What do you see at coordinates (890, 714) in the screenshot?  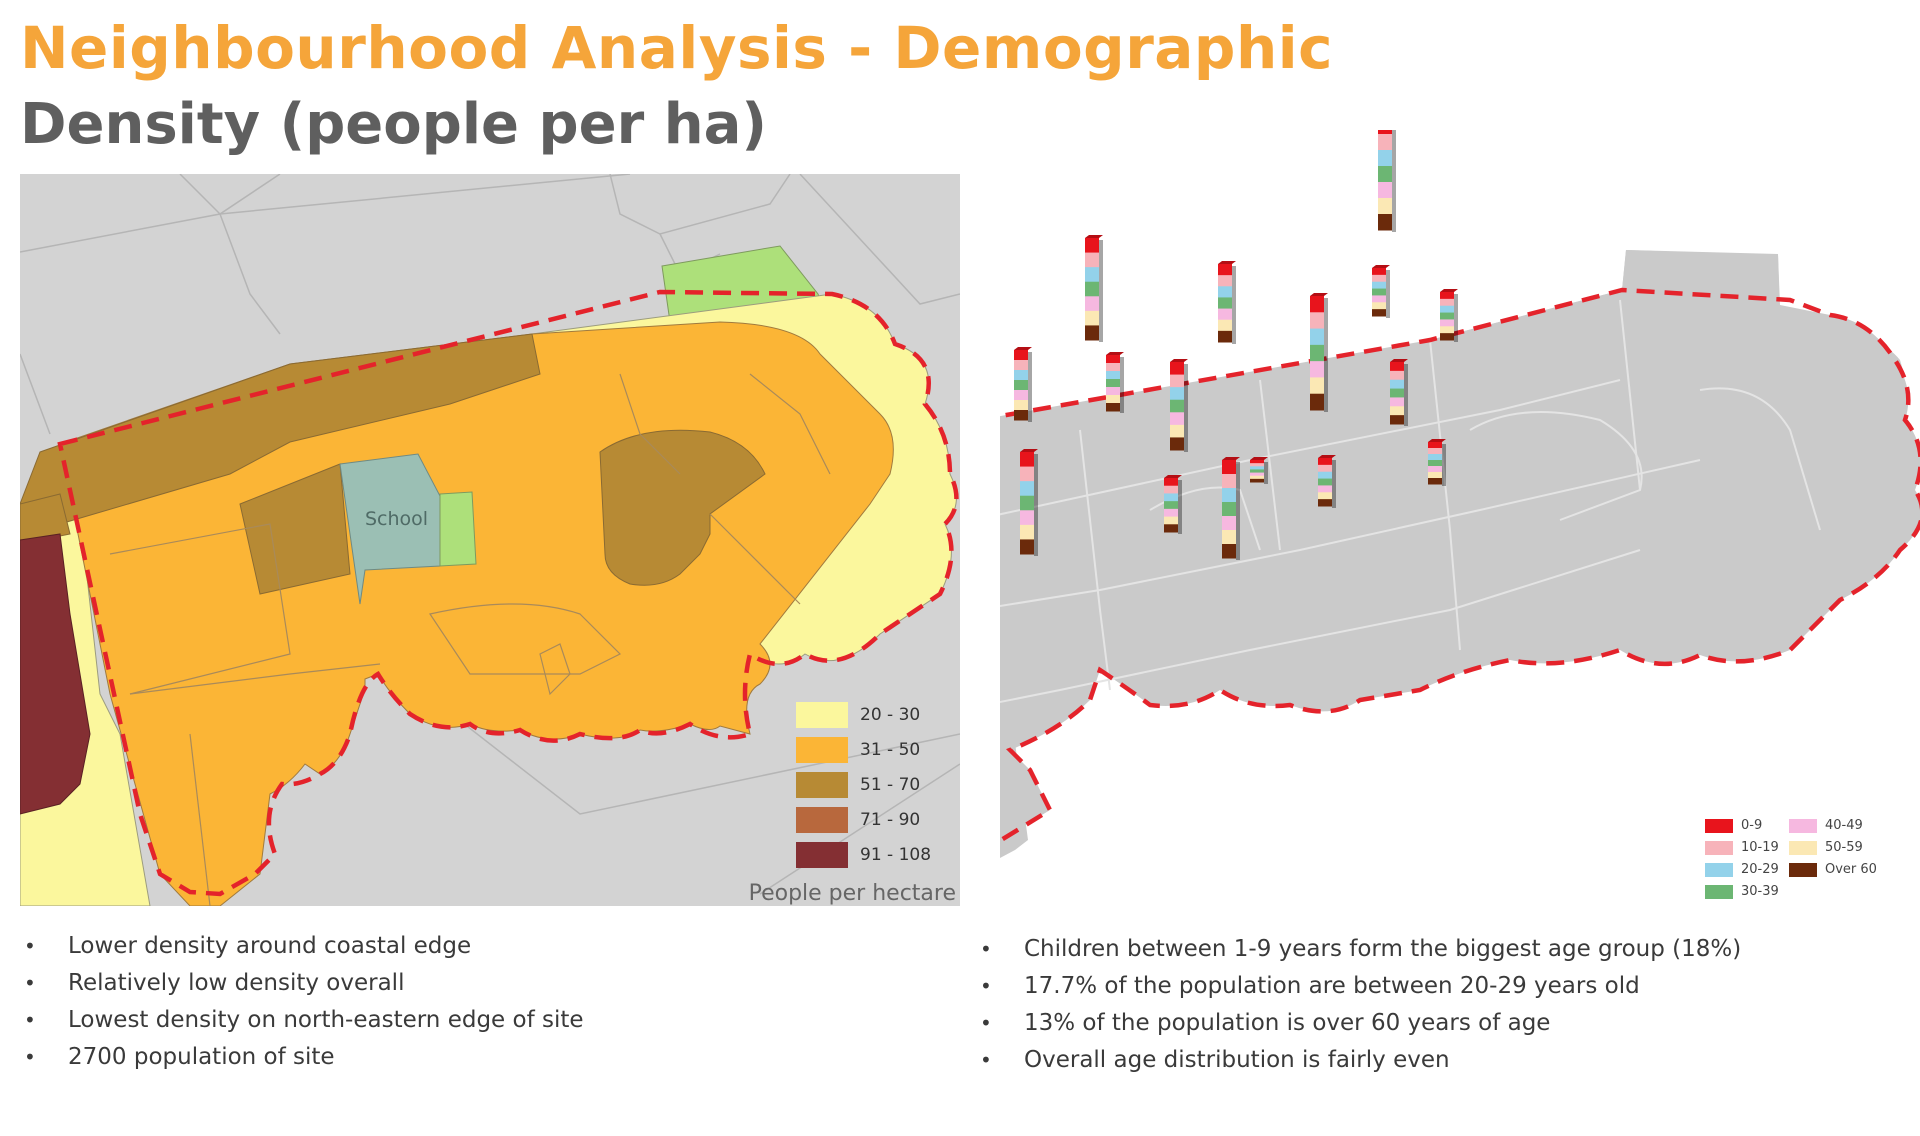 I see `legend-label: 20 - 30` at bounding box center [890, 714].